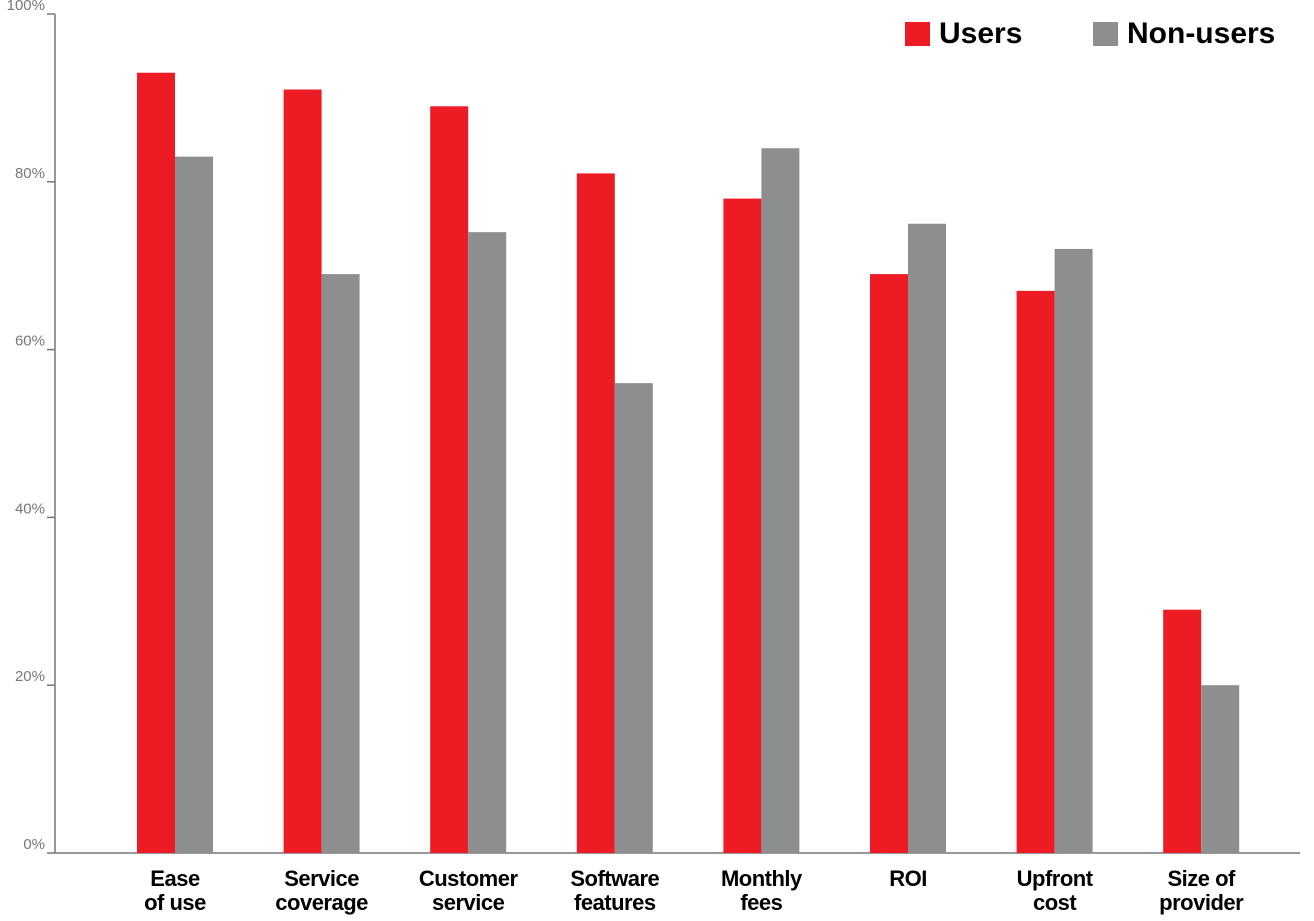 The image size is (1314, 921). I want to click on x-tick-label: Monthly fees, so click(761, 890).